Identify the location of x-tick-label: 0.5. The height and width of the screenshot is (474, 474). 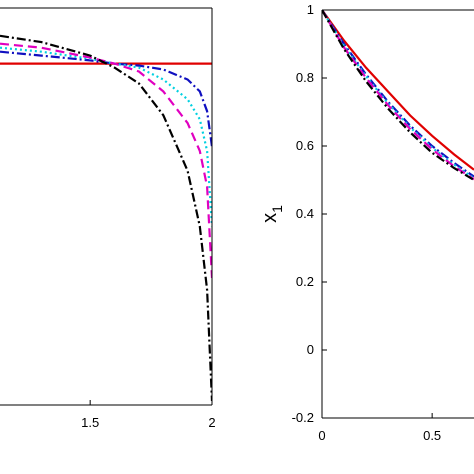
(432, 435).